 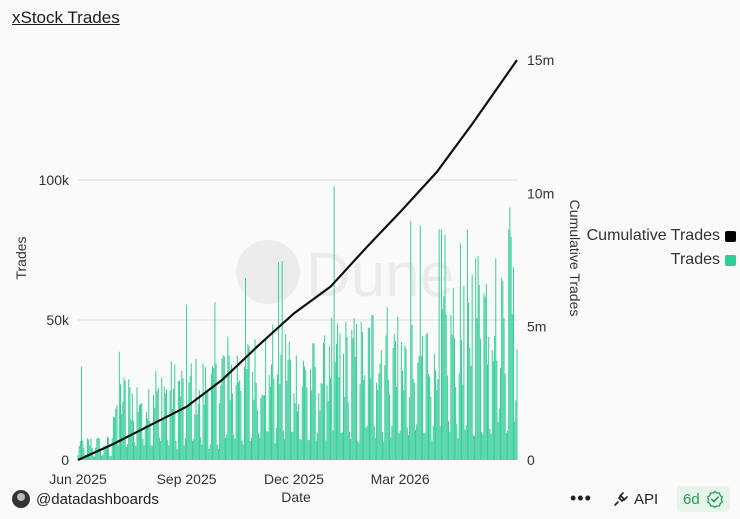 I want to click on legend: Cumulative Trades Trades, so click(x=653, y=248).